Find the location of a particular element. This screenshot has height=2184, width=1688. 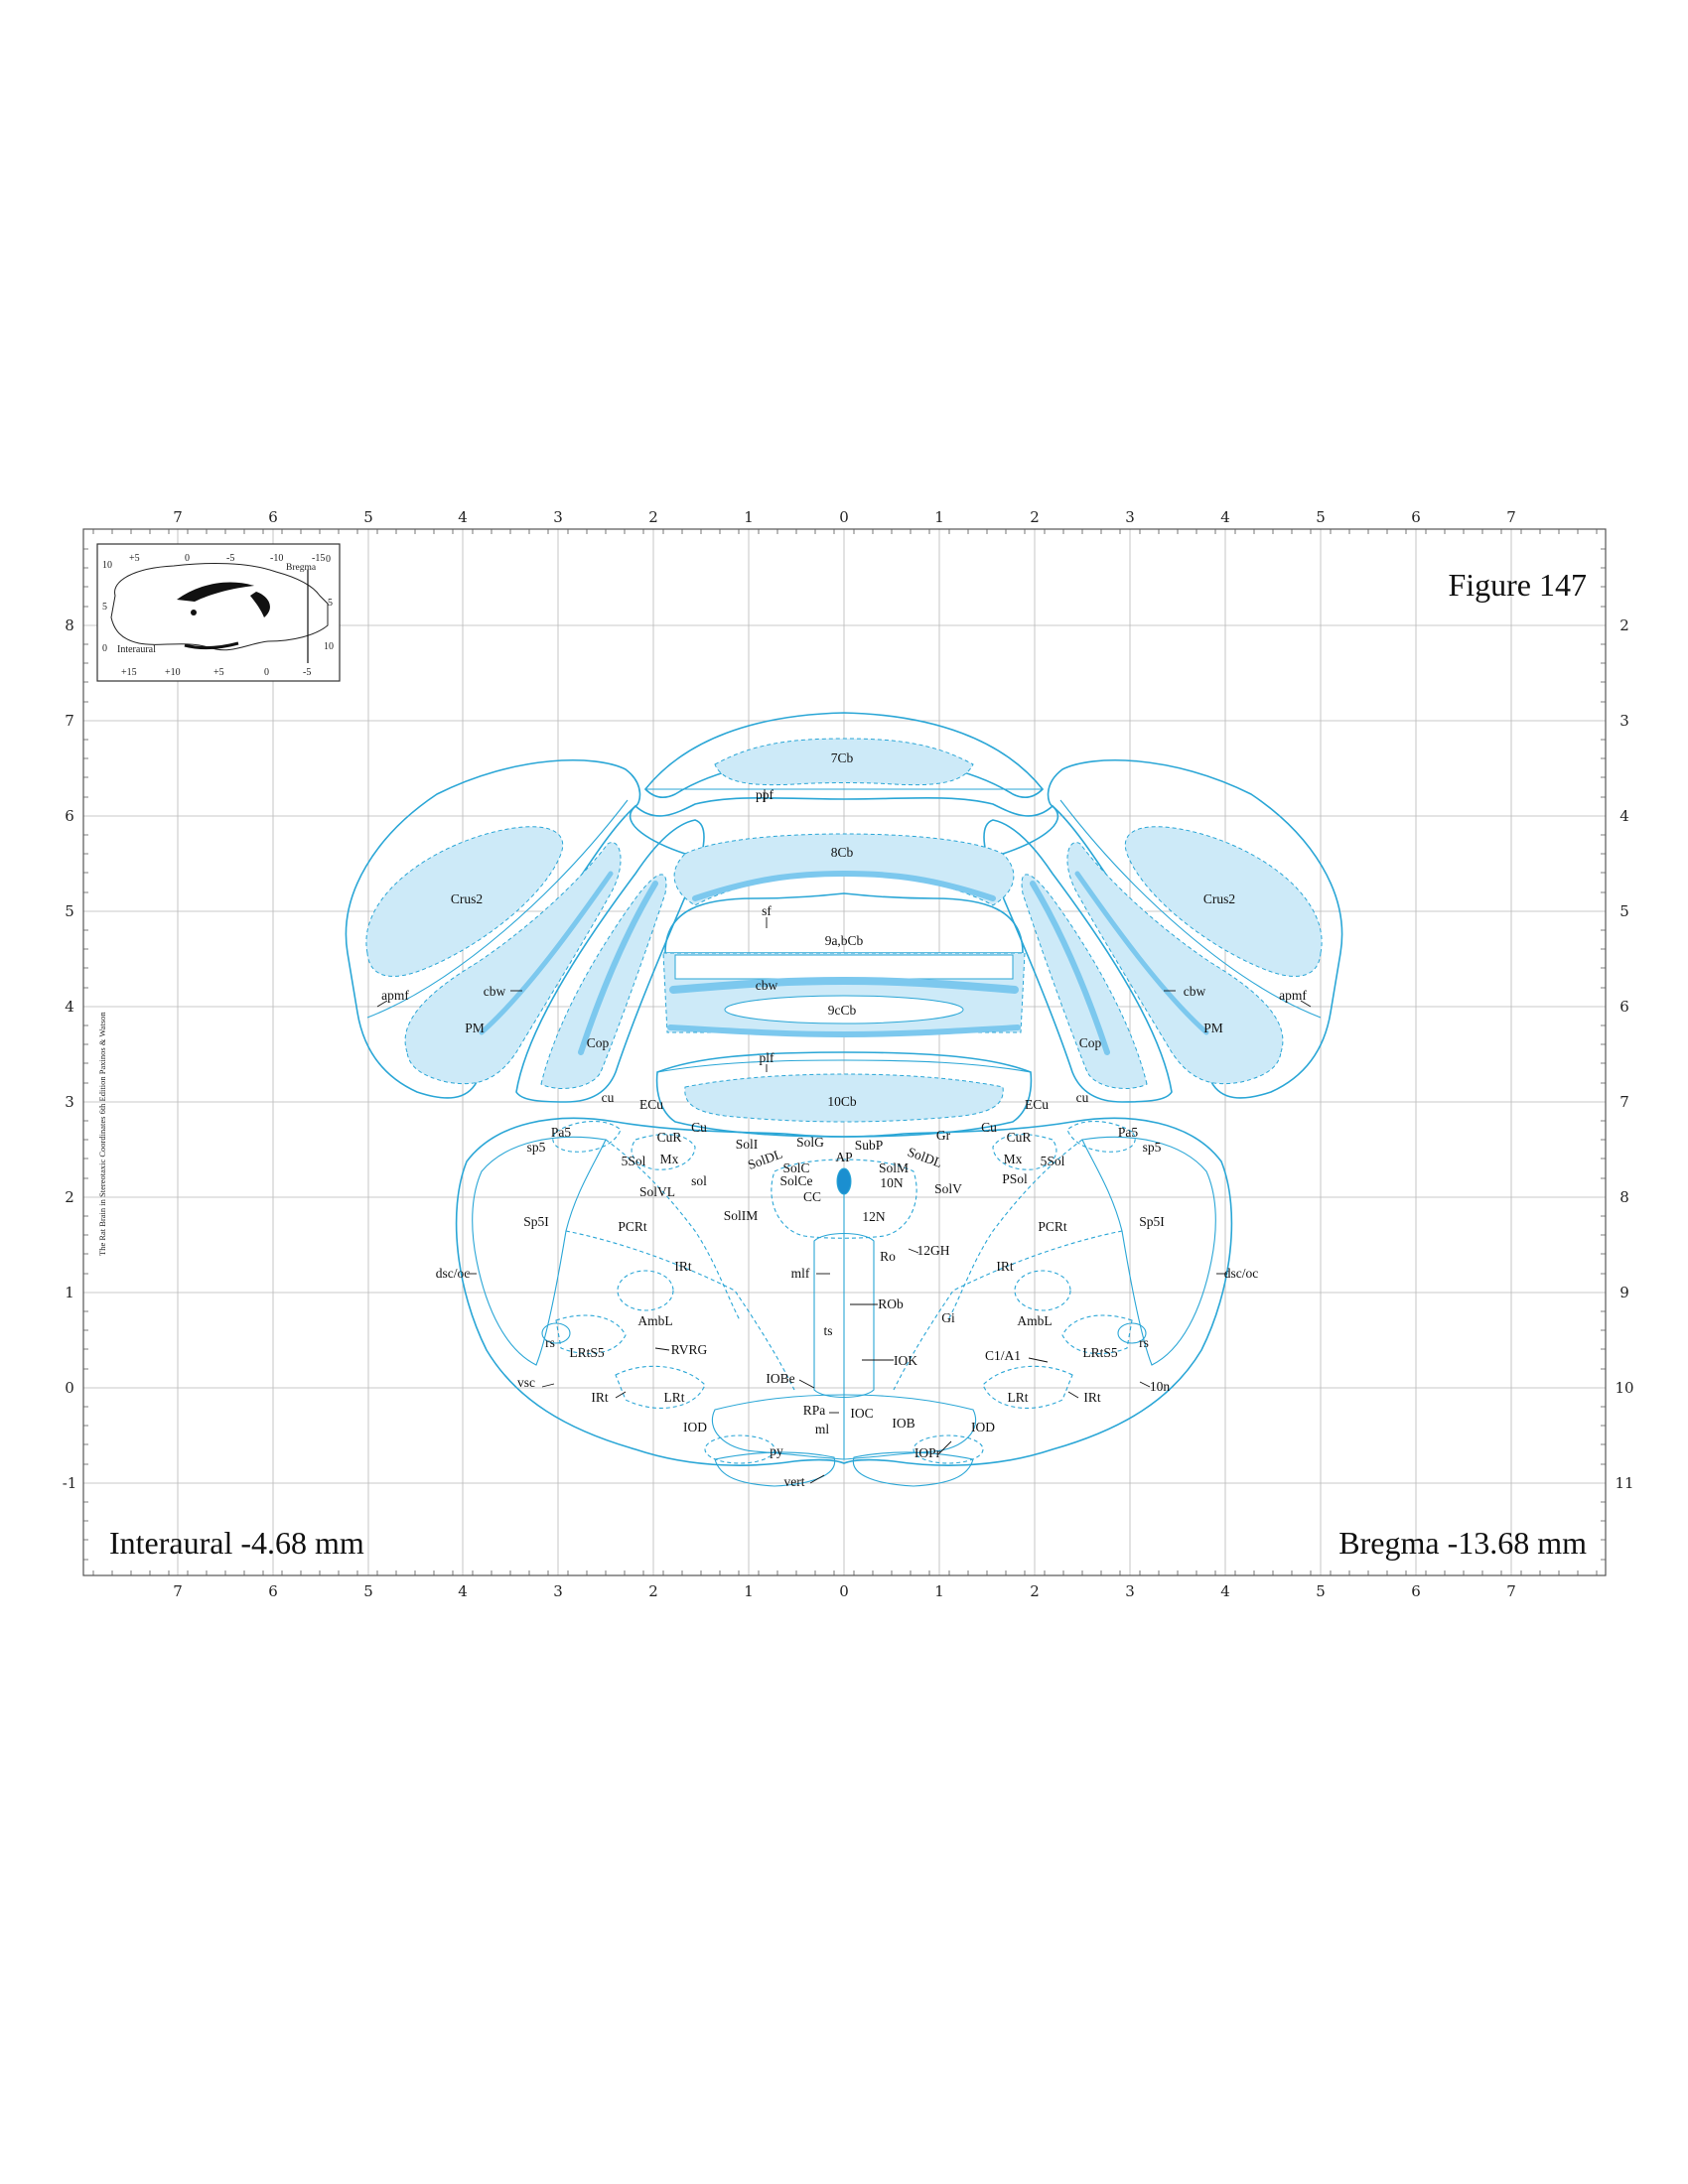

inset-tick: 0 is located at coordinates (187, 558).